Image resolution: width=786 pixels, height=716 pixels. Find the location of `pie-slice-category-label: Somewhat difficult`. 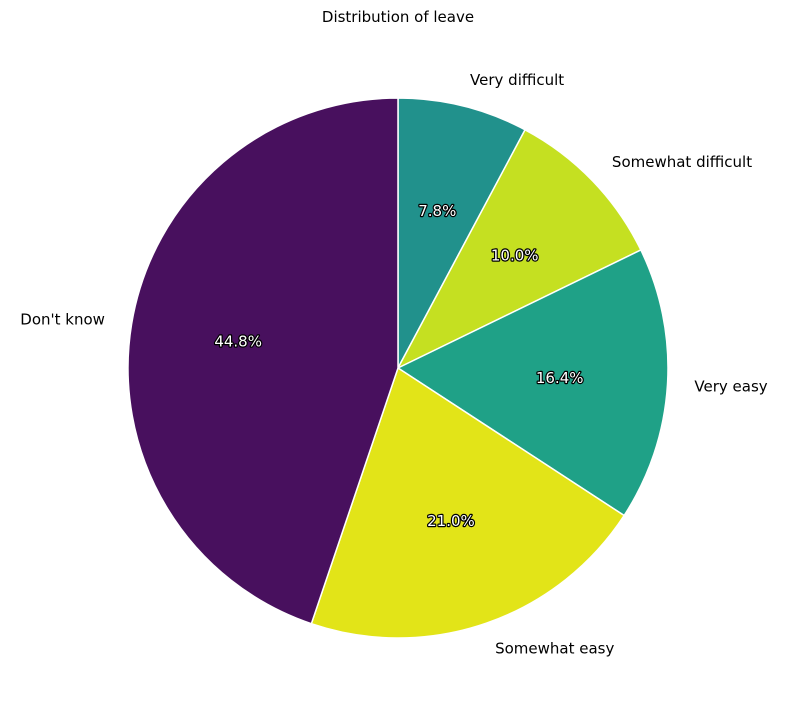

pie-slice-category-label: Somewhat difficult is located at coordinates (682, 162).